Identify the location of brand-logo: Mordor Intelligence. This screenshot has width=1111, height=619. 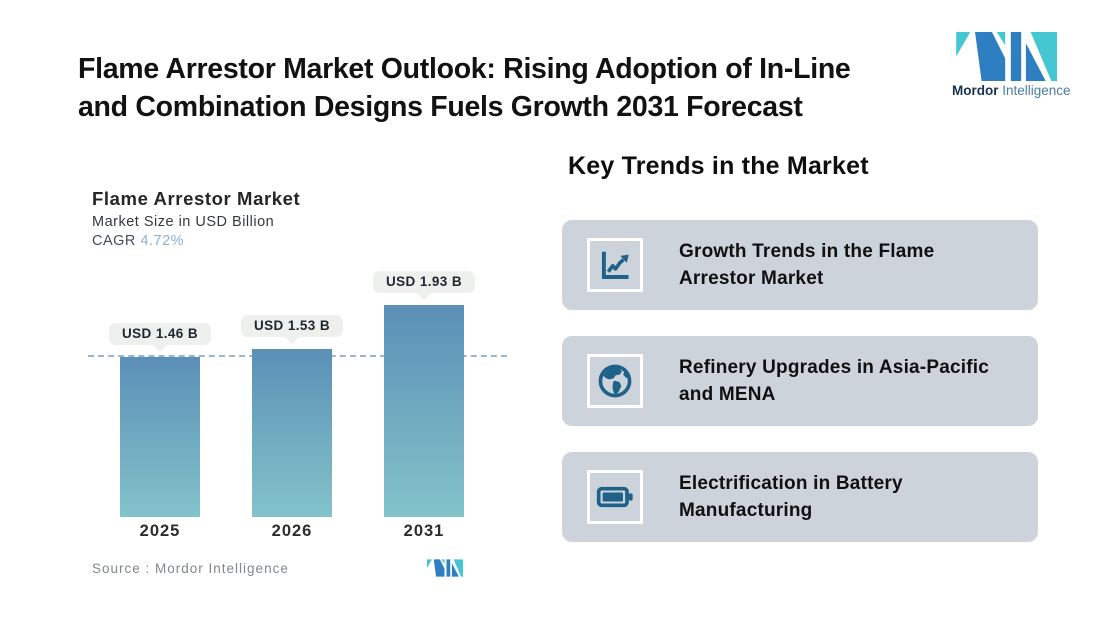
(1011, 65).